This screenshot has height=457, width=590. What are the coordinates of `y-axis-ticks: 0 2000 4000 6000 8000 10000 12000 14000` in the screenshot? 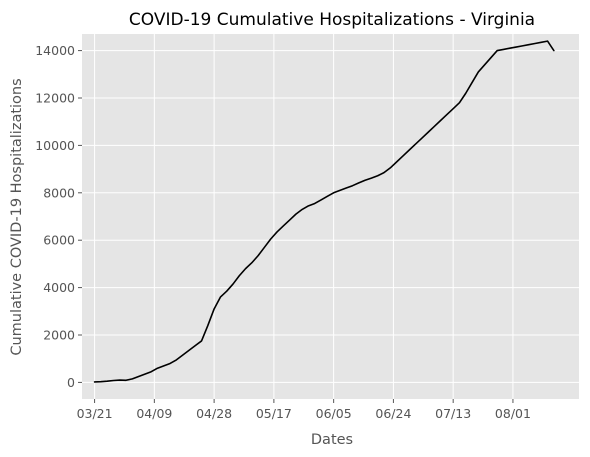 It's located at (58, 216).